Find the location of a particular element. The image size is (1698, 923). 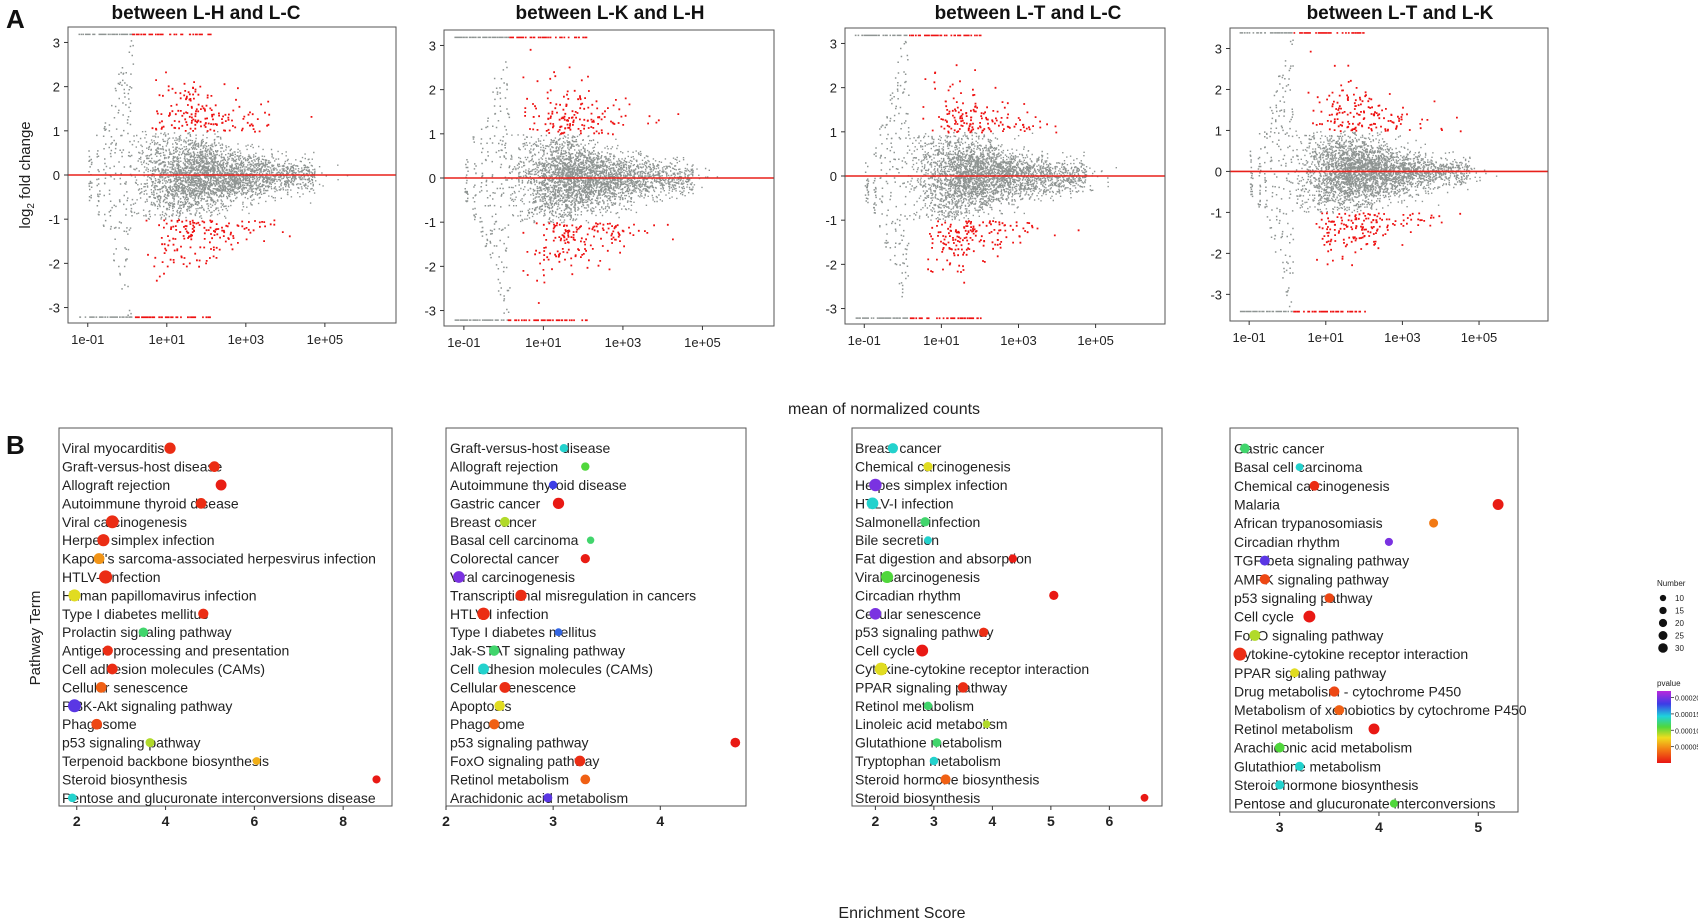

pathway-term-label: Allograft rejection is located at coordinates (504, 467).